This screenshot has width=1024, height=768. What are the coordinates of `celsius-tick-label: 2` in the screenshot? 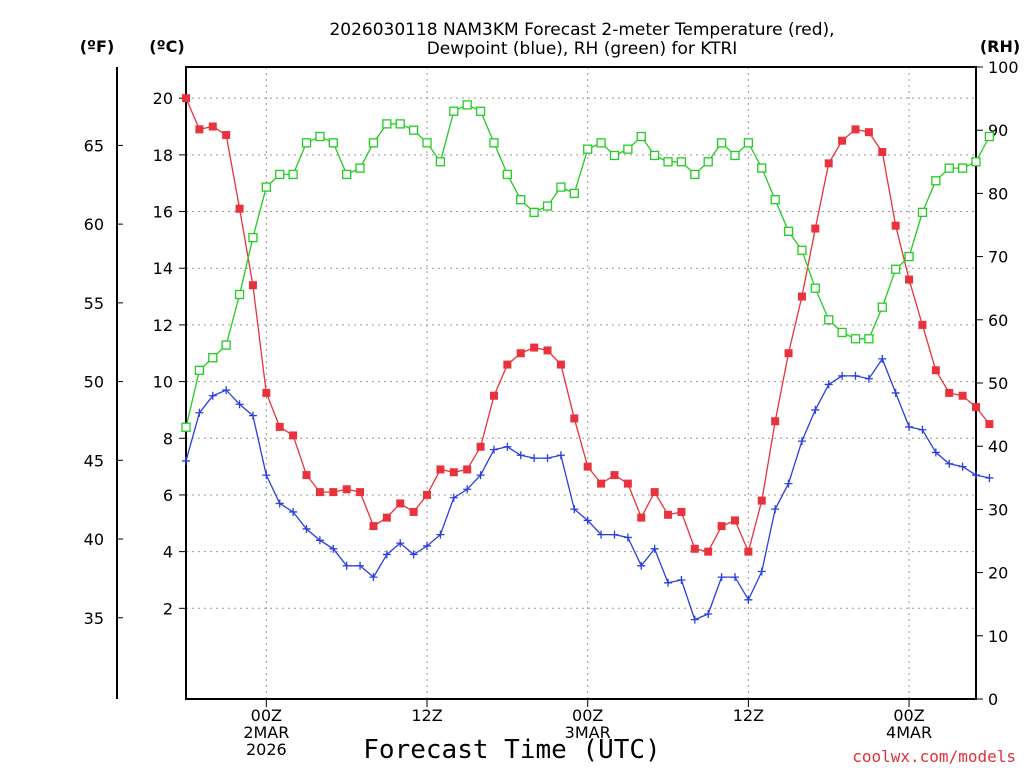 It's located at (168, 608).